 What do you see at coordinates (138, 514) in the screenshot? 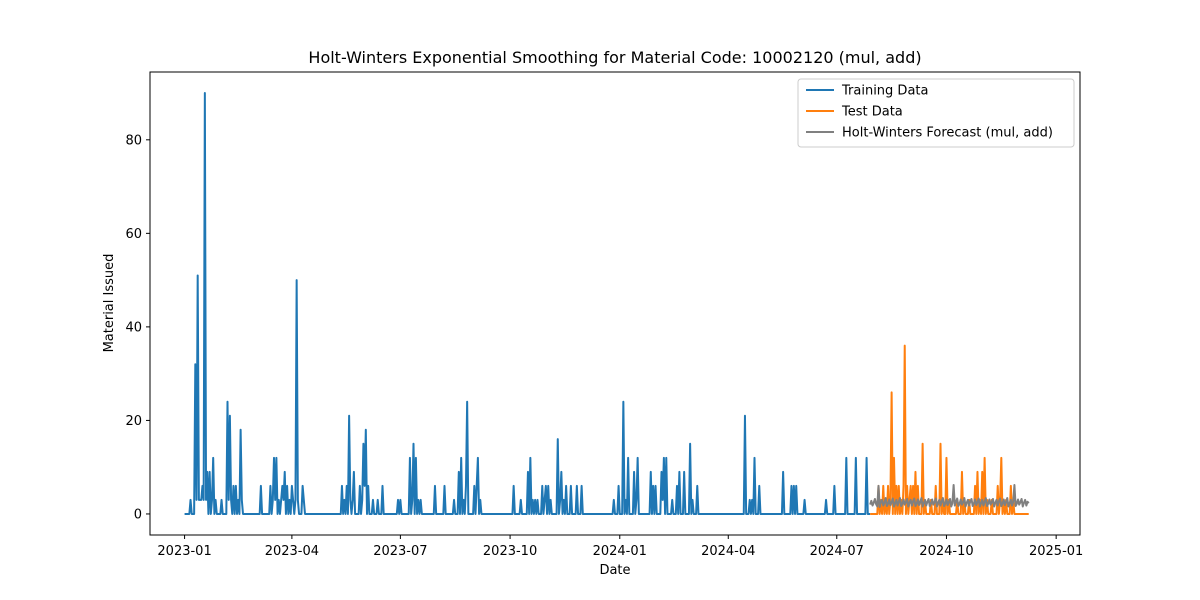
I see `y-tick-label-0: 0` at bounding box center [138, 514].